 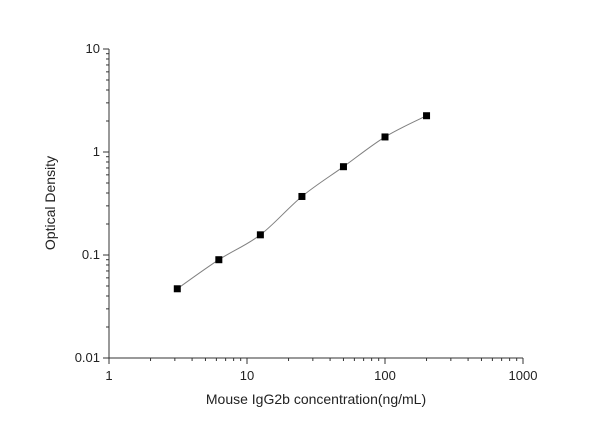 What do you see at coordinates (523, 375) in the screenshot?
I see `x-tick-label: 1000` at bounding box center [523, 375].